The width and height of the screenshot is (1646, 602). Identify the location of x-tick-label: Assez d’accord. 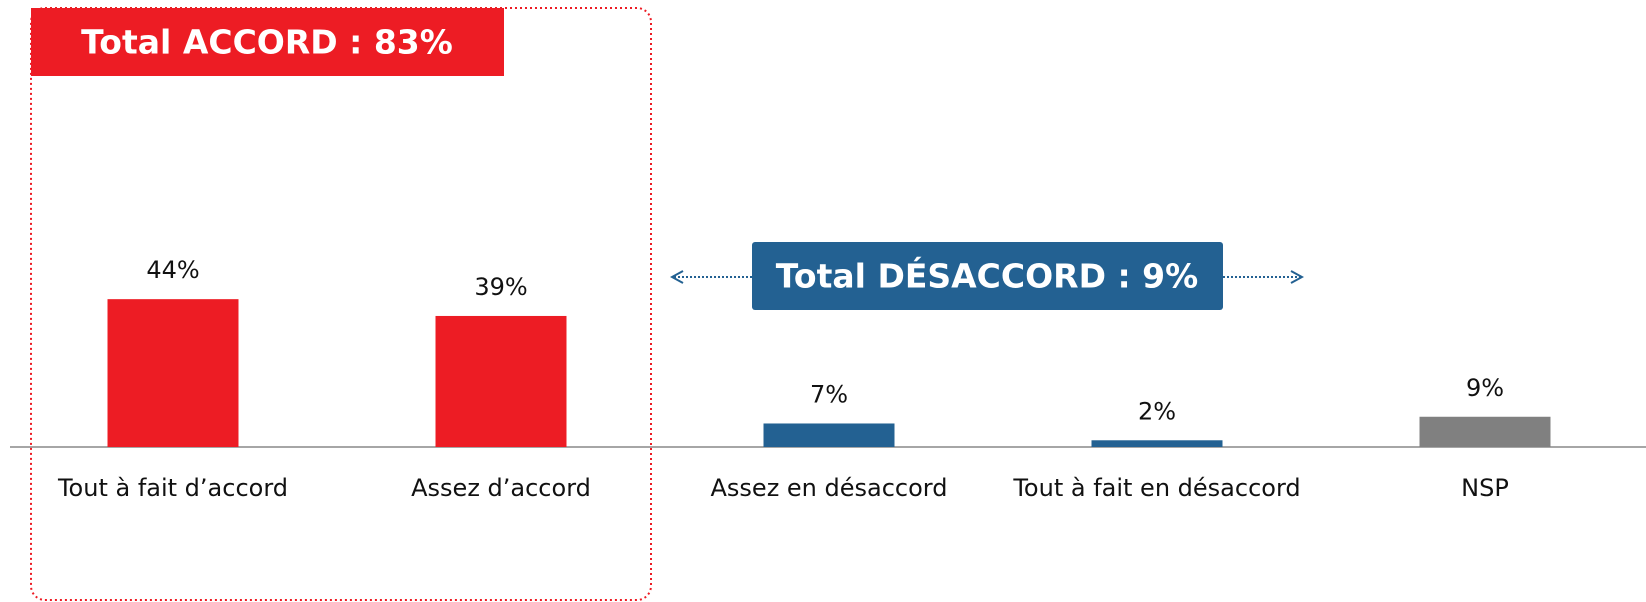
(501, 488).